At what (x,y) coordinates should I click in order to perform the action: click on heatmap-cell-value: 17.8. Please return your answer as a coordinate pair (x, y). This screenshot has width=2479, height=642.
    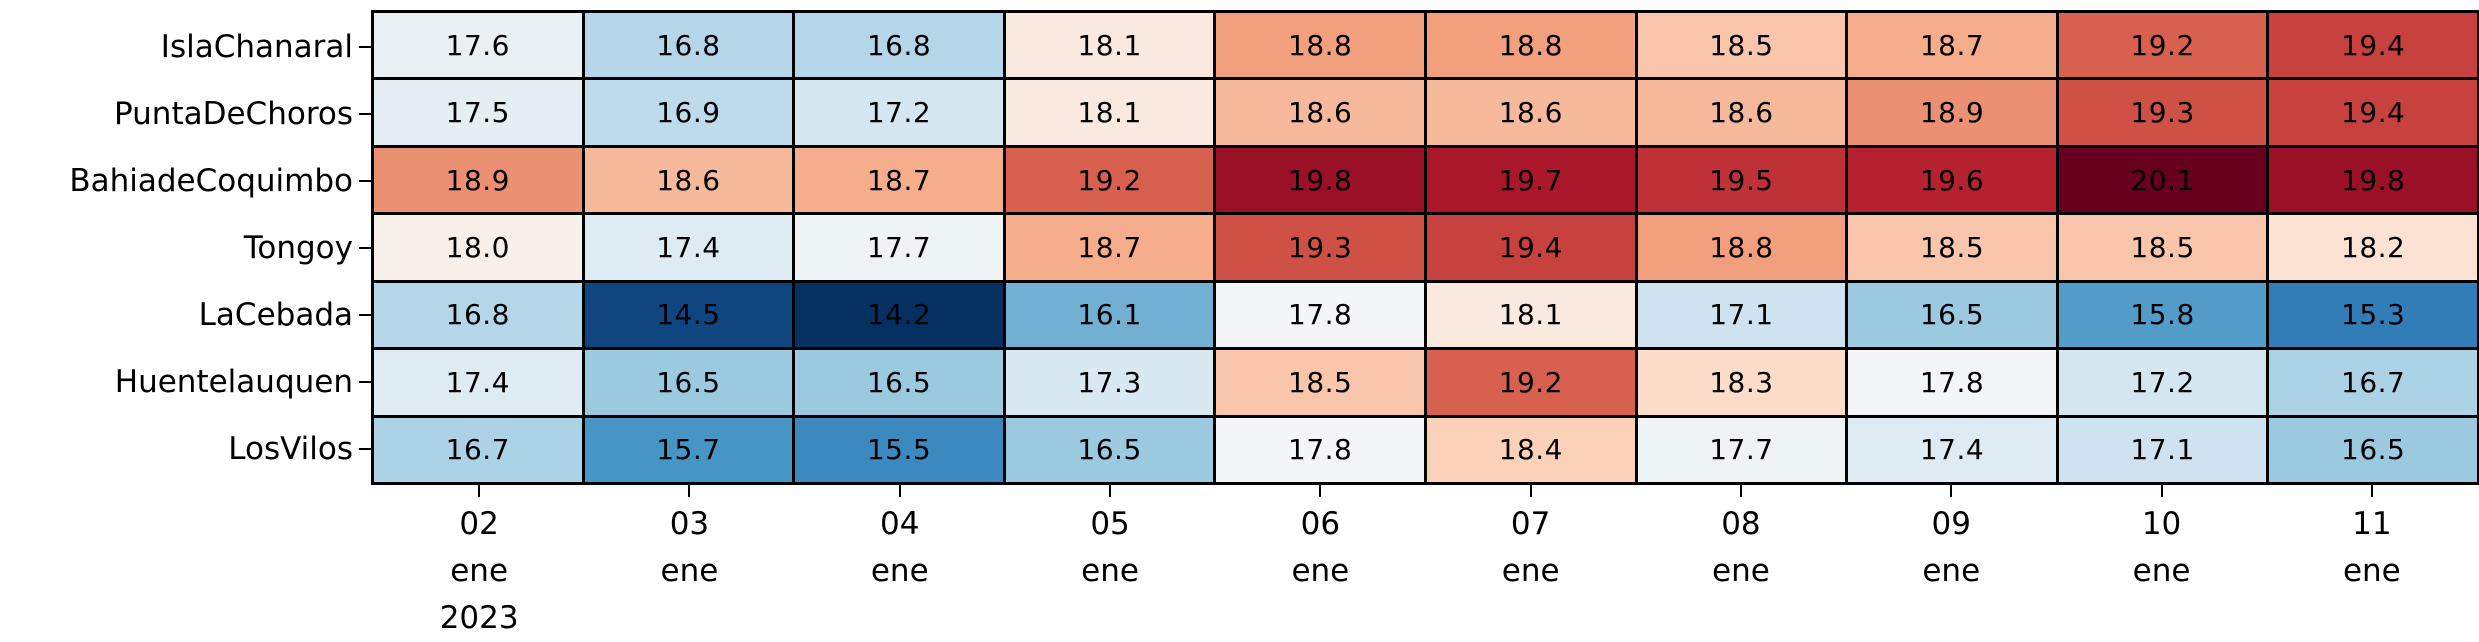
    Looking at the image, I should click on (1320, 315).